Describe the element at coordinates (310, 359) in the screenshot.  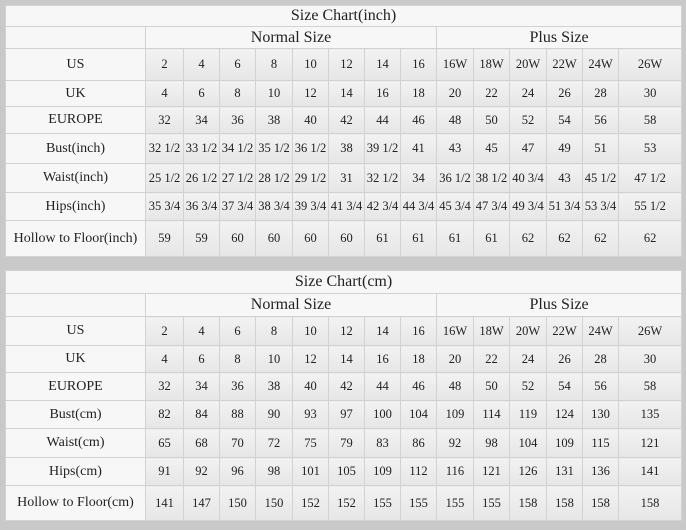
I see `size-cell: 12` at that location.